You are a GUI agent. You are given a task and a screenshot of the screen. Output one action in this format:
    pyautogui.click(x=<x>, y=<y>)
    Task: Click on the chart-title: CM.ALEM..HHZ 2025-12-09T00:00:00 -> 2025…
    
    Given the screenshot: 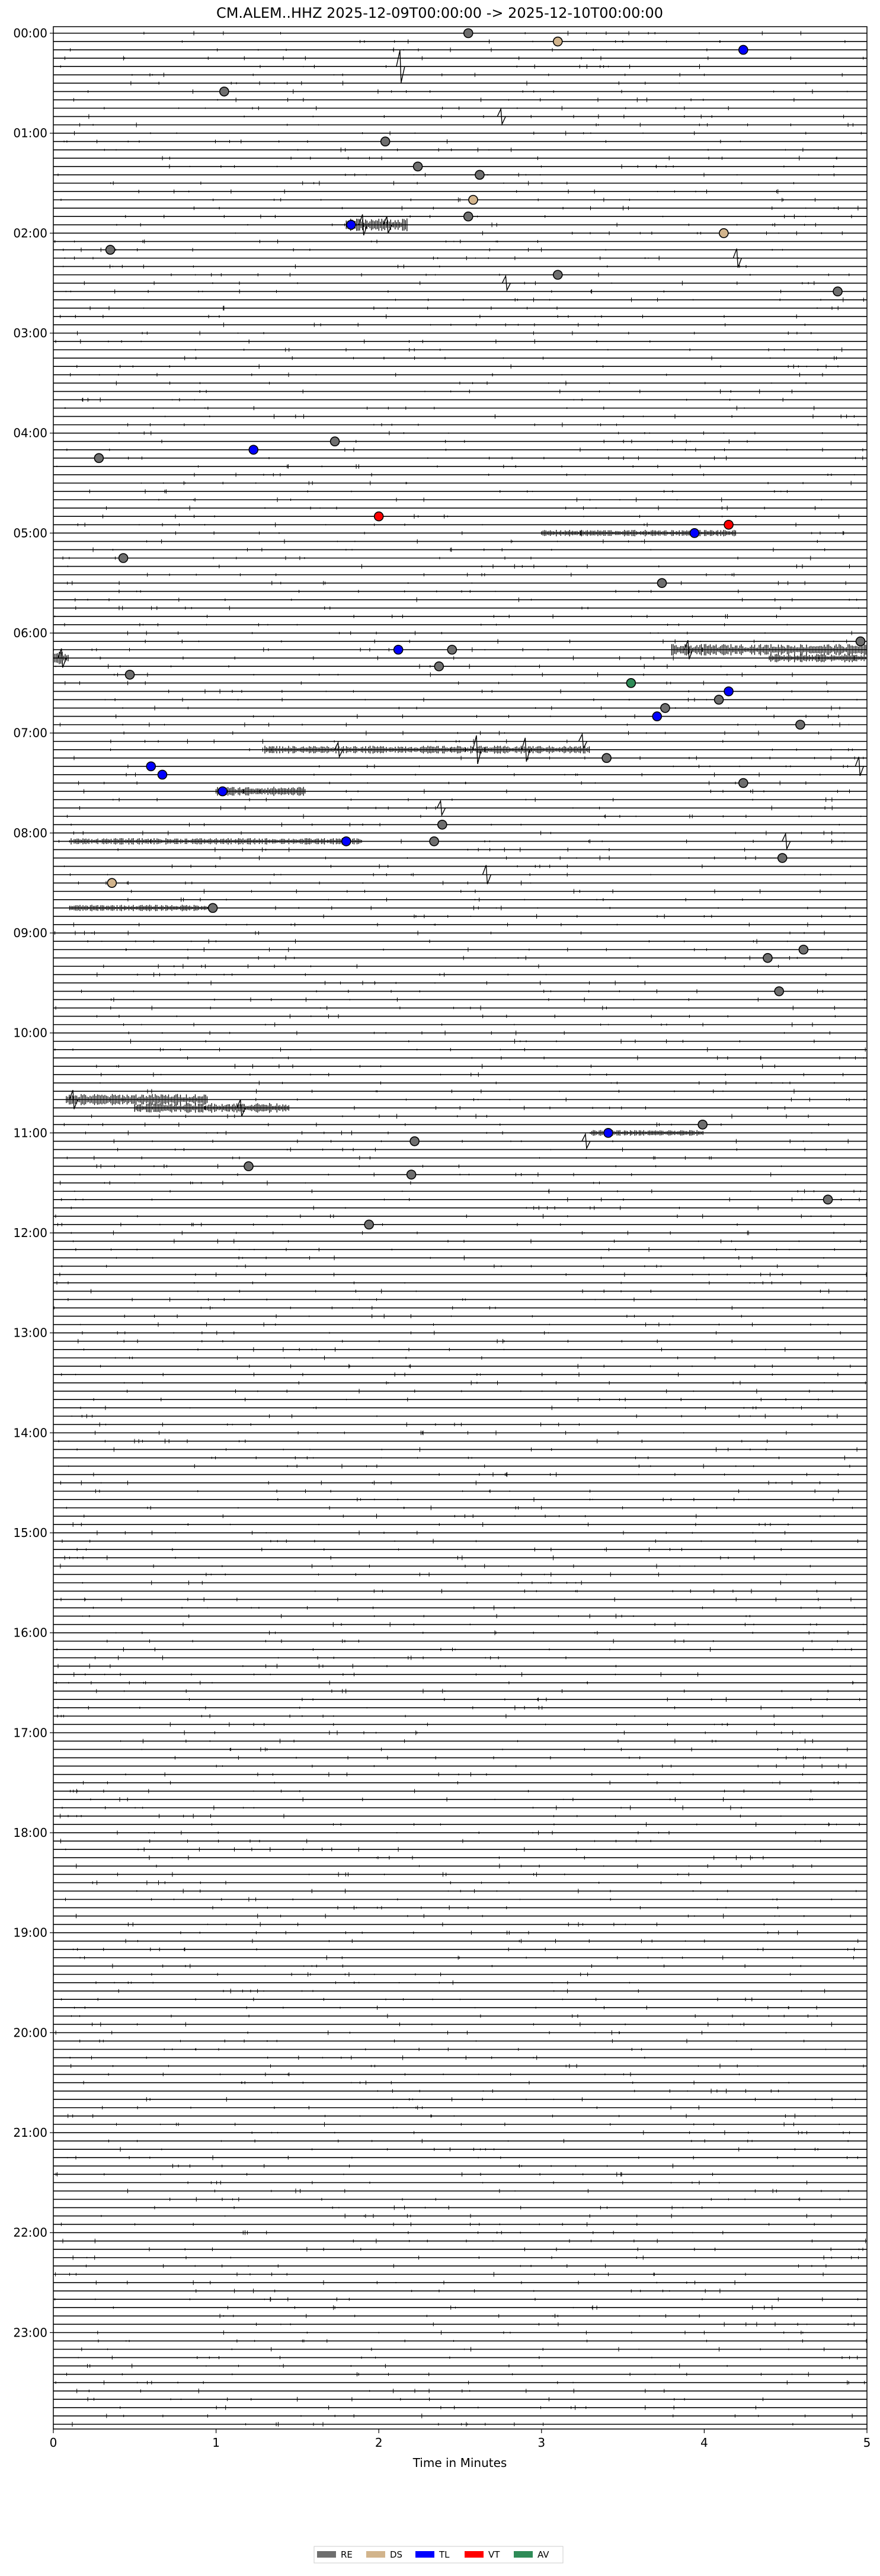 What is the action you would take?
    pyautogui.click(x=439, y=13)
    